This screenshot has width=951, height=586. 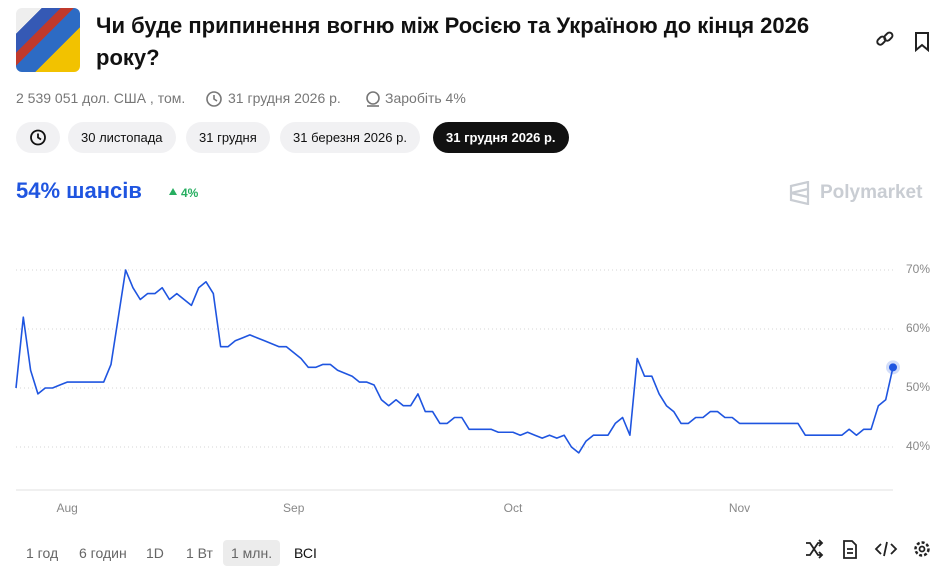 What do you see at coordinates (42, 553) in the screenshot?
I see `range-button: 1 год` at bounding box center [42, 553].